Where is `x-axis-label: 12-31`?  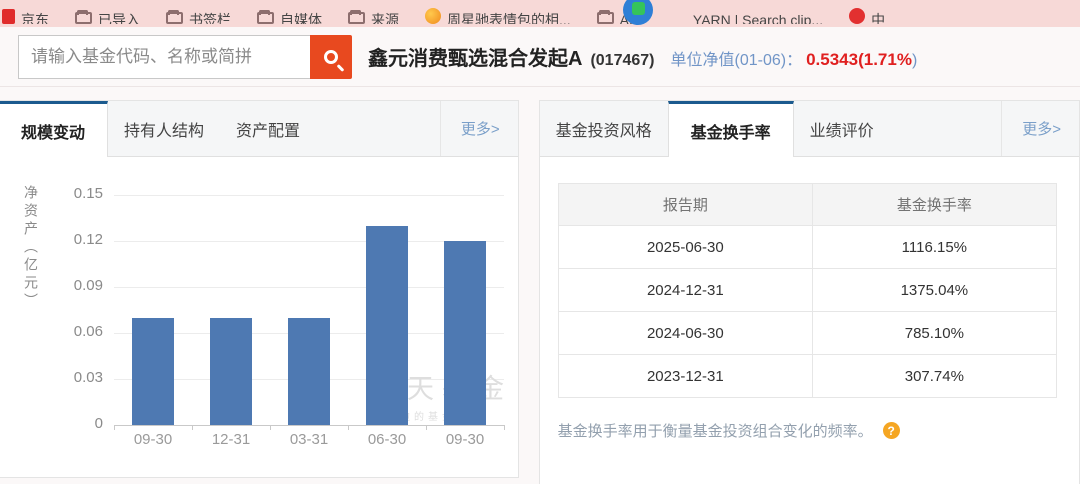
x-axis-label: 12-31 is located at coordinates (231, 439).